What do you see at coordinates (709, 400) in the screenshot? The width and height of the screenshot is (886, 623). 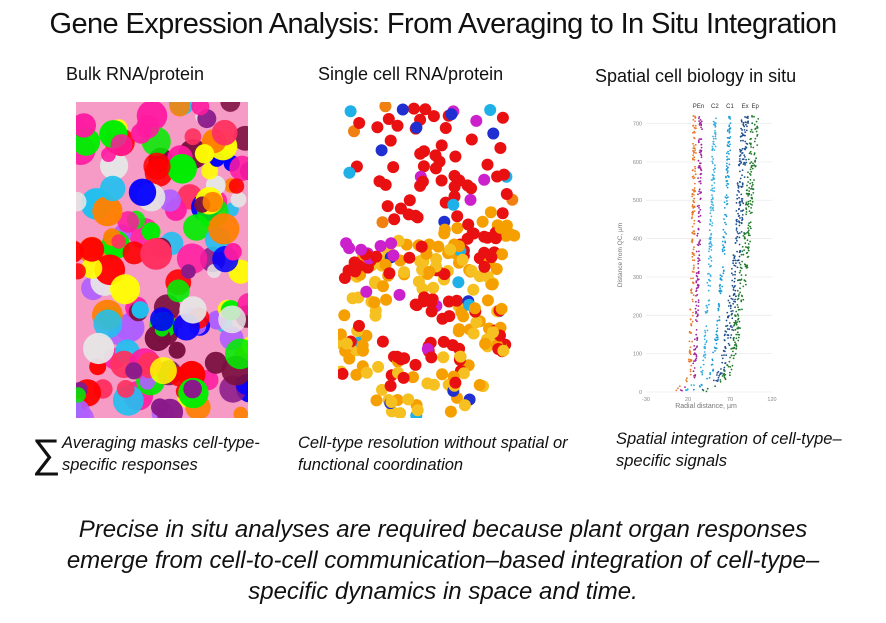 I see `x-tick-labels: -30 20 70 120` at bounding box center [709, 400].